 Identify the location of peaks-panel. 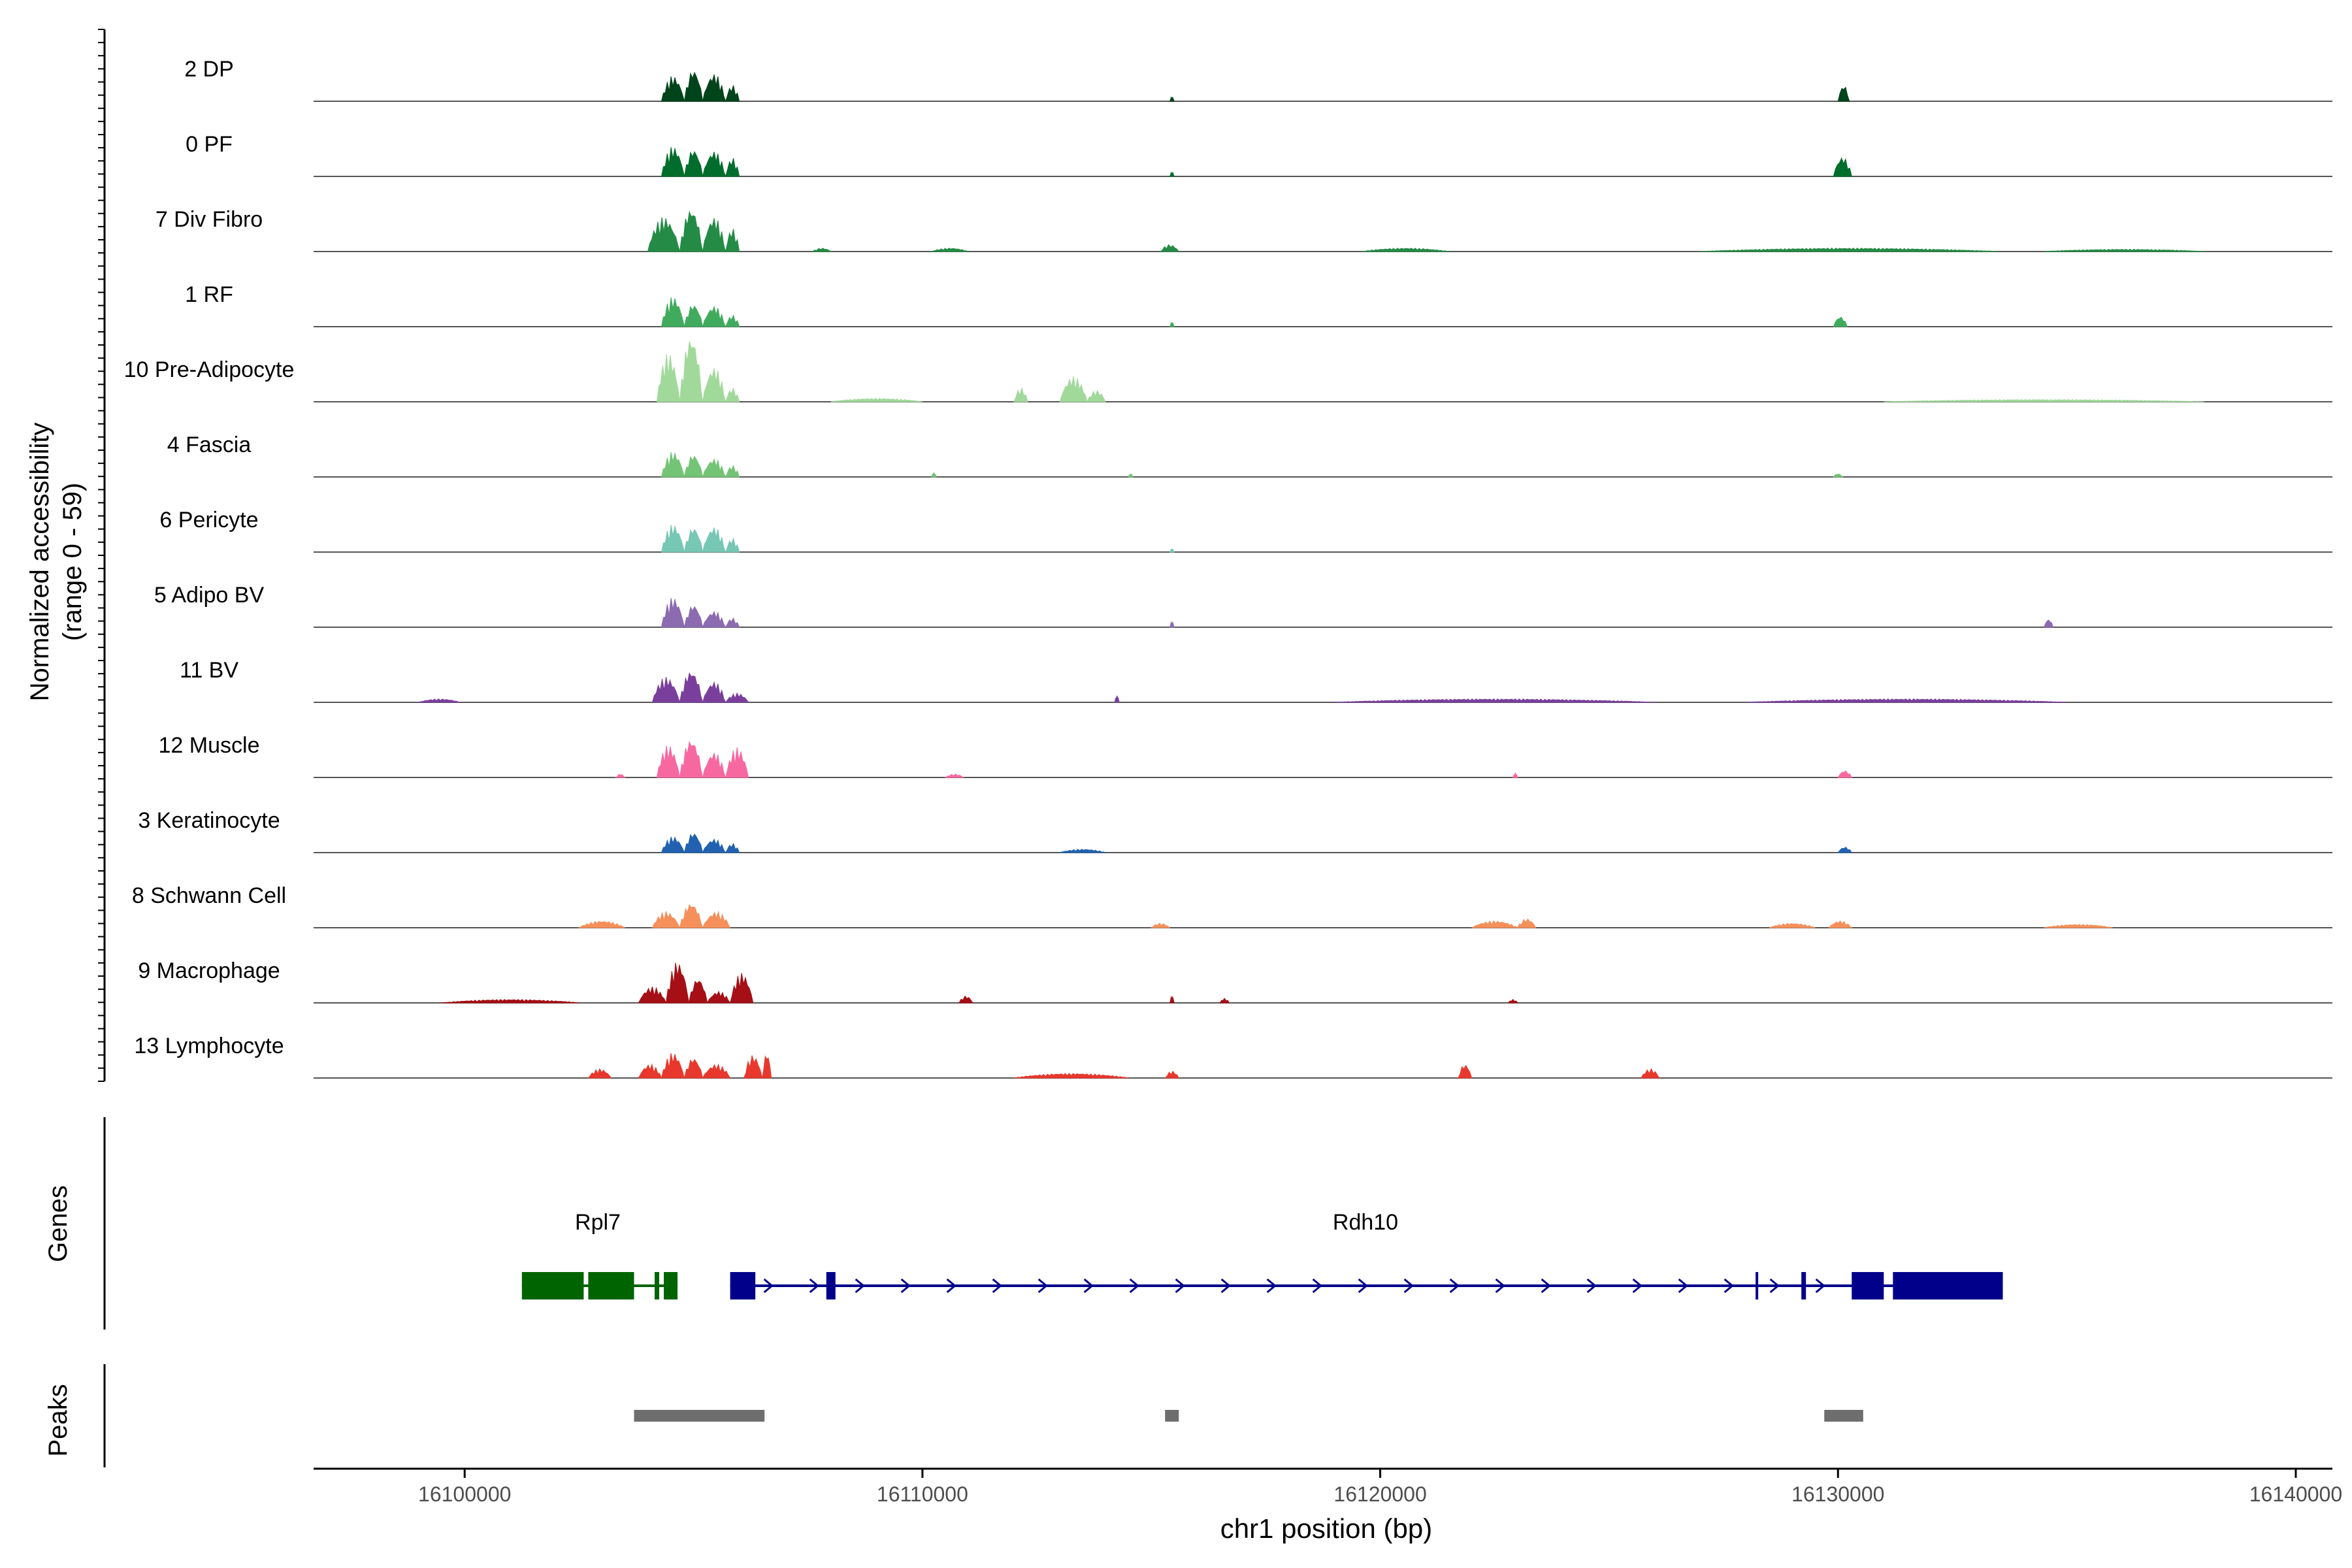
(983, 1415).